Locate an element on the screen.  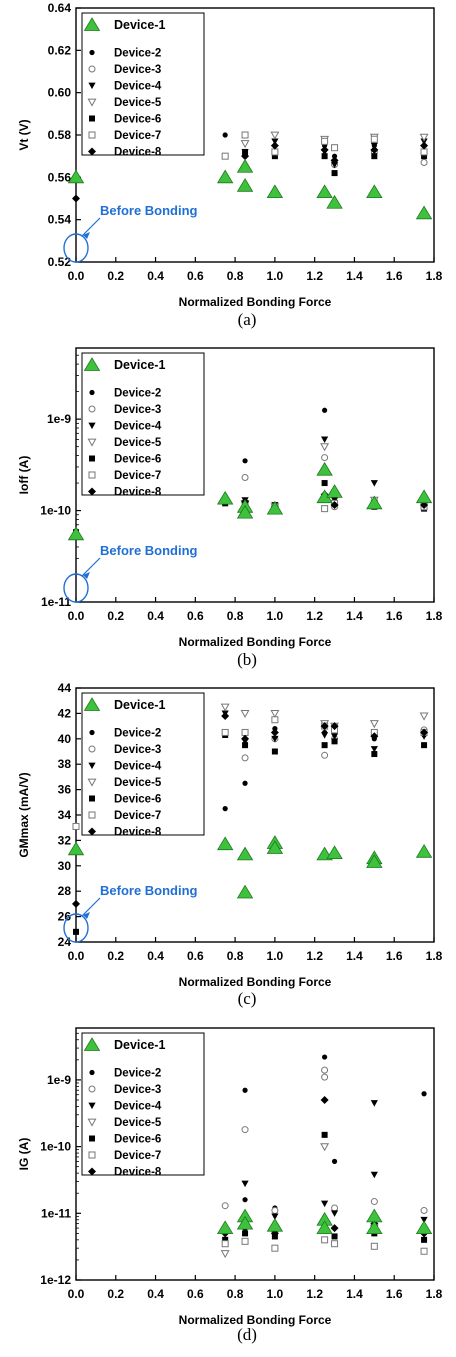
y-tick-label: 1e-10 is located at coordinates (55, 1147).